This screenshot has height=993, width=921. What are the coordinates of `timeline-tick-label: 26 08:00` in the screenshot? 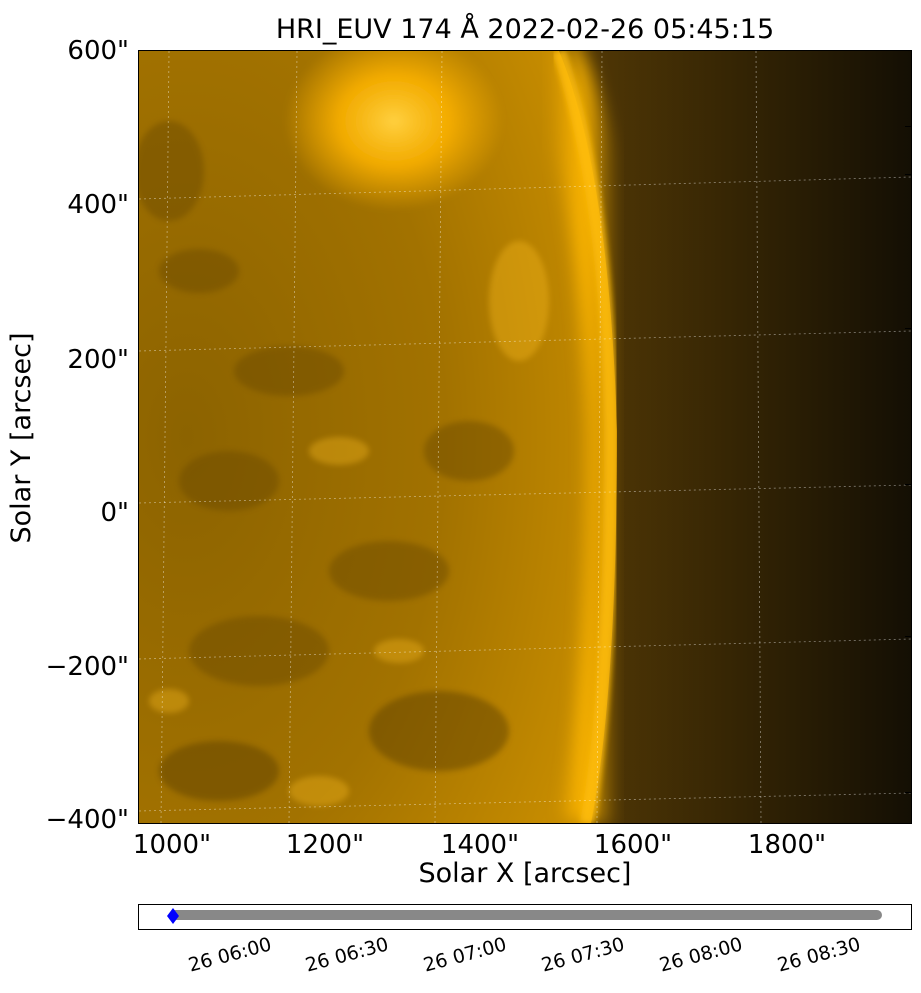 It's located at (701, 955).